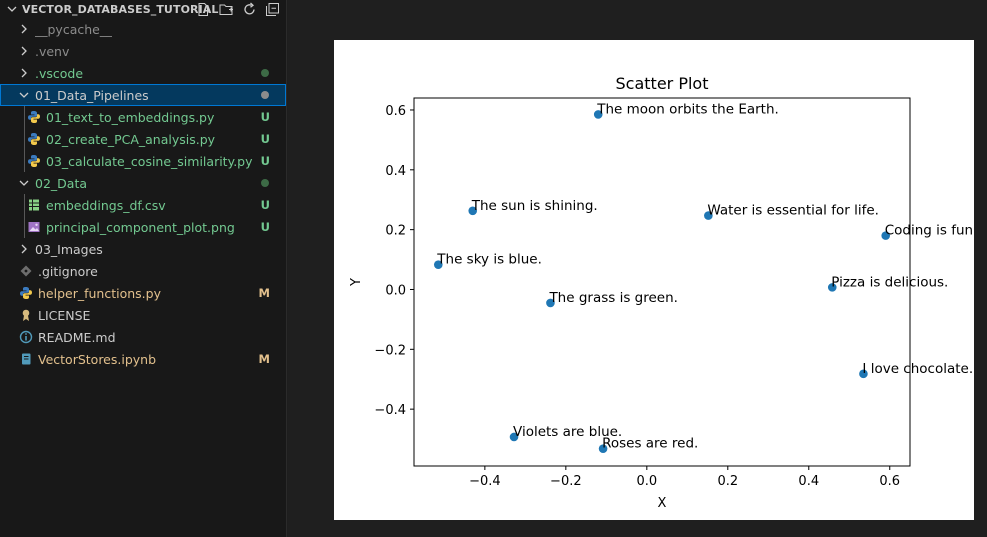 The image size is (987, 537). I want to click on x-tick-label: −0.2, so click(566, 481).